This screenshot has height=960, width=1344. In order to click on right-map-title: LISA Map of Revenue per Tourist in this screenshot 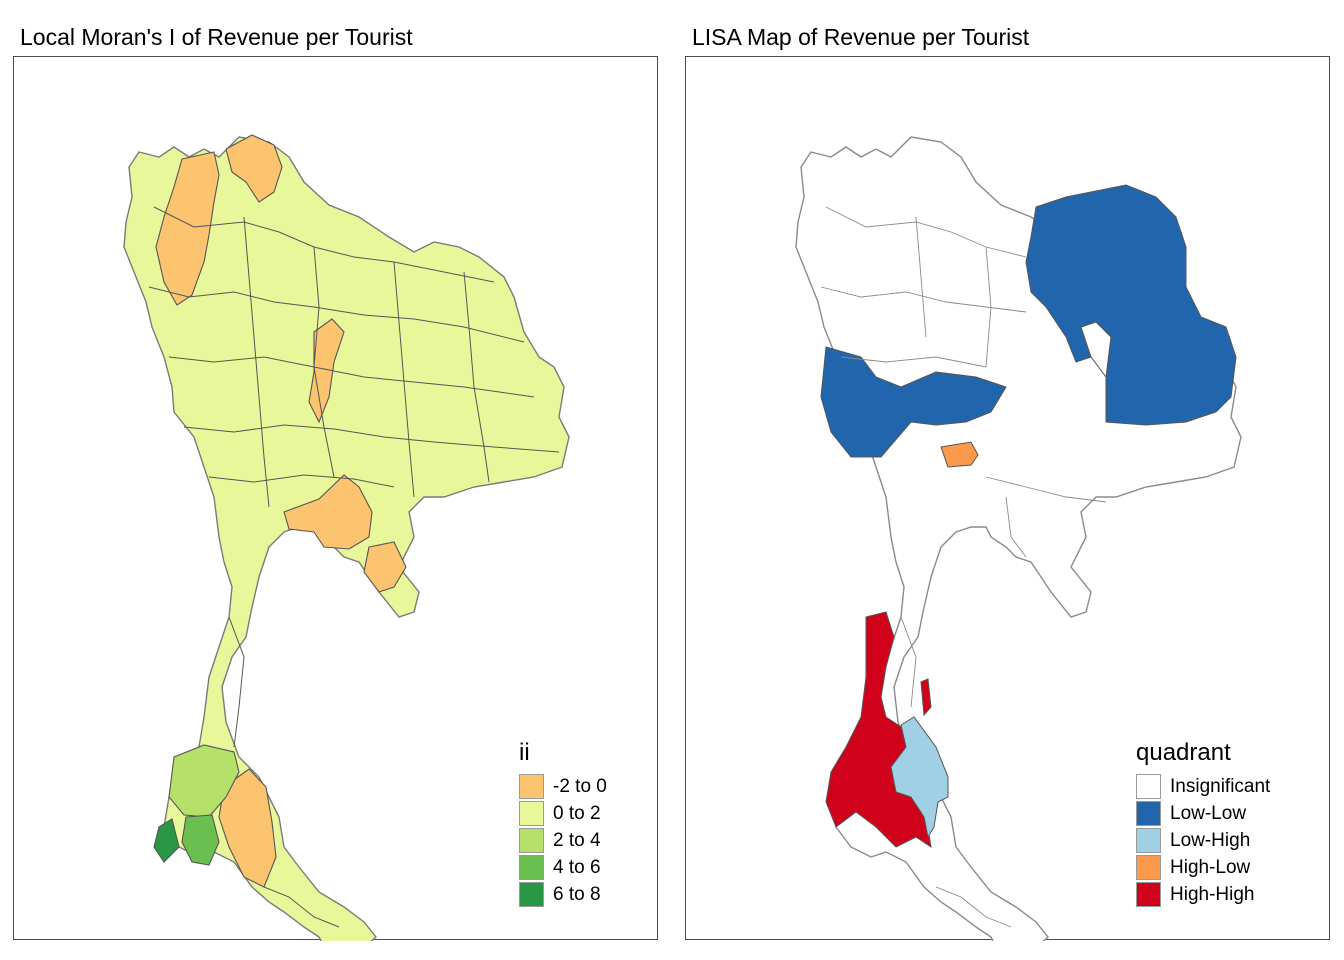, I will do `click(861, 37)`.